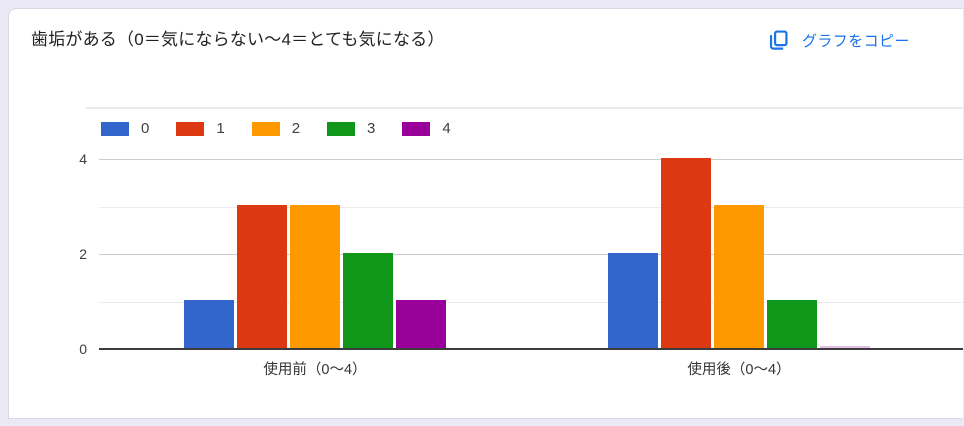 The height and width of the screenshot is (426, 964). I want to click on copy-chart-button: グラフをコピー, so click(838, 40).